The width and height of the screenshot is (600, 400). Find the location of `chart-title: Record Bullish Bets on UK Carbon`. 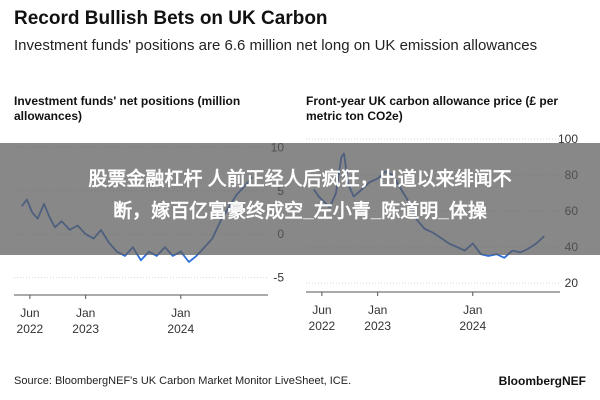

chart-title: Record Bullish Bets on UK Carbon is located at coordinates (171, 18).